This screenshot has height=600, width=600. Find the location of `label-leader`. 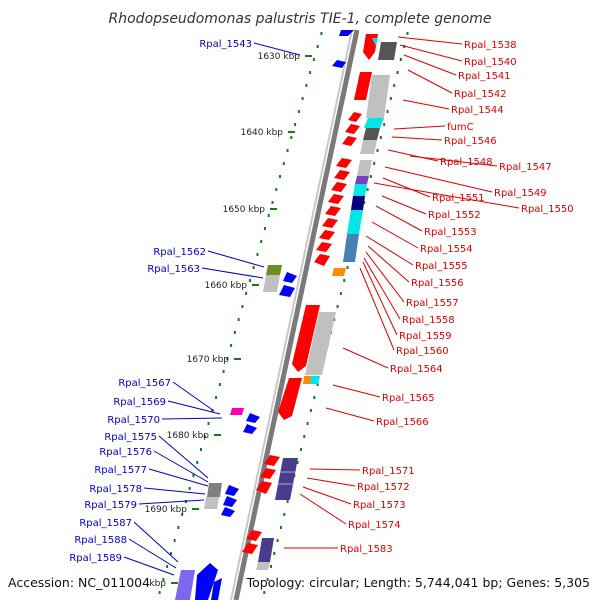

label-leader is located at coordinates (236, 259).